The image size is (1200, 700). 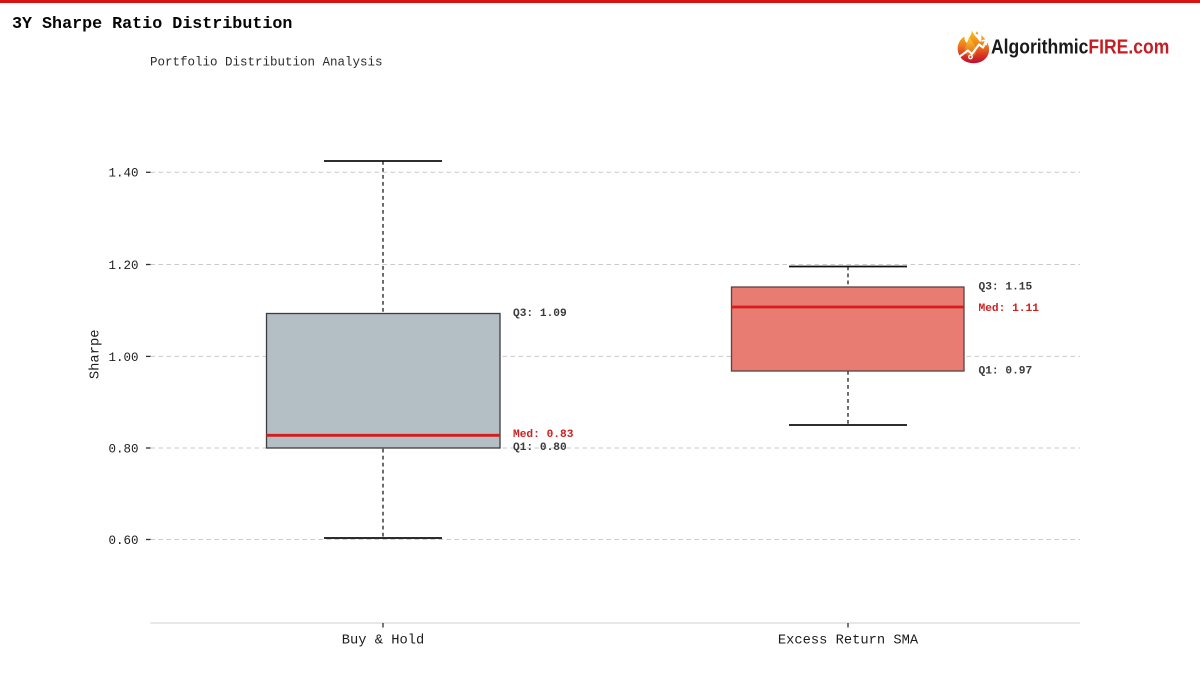 What do you see at coordinates (123, 174) in the screenshot?
I see `svg-text: 1.40` at bounding box center [123, 174].